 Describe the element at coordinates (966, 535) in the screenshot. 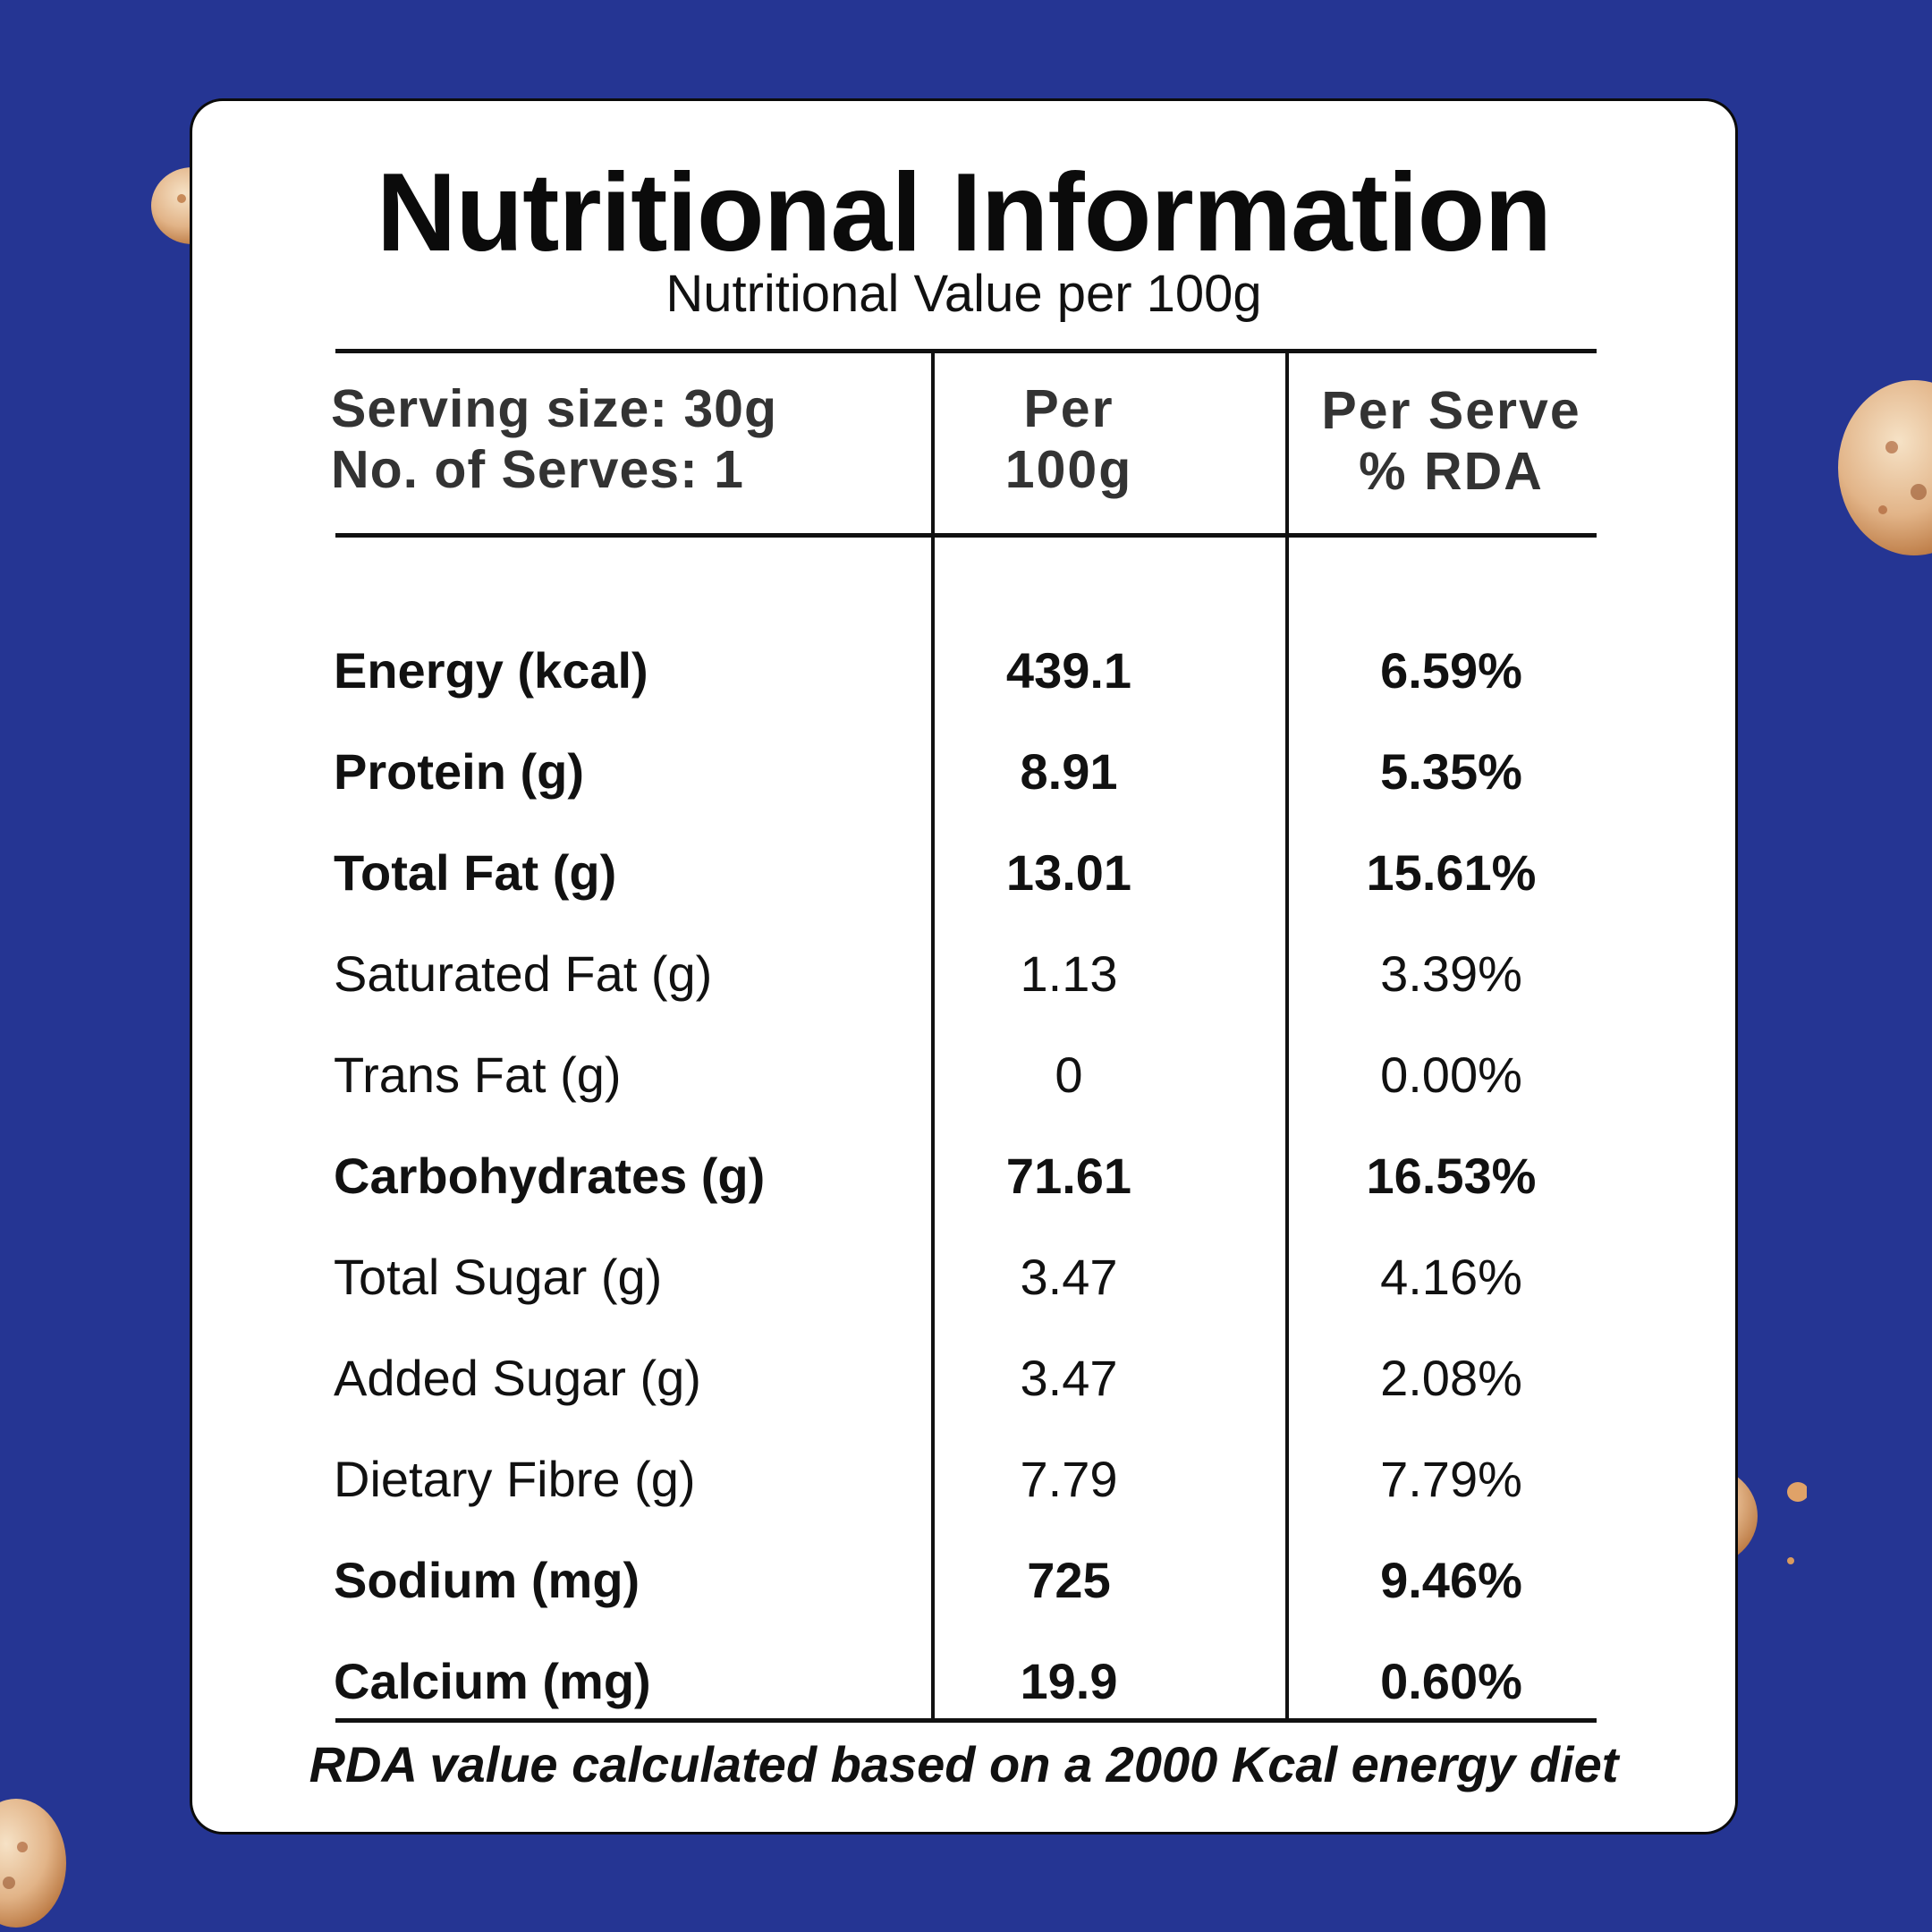

I see `header-bottom-rule` at that location.